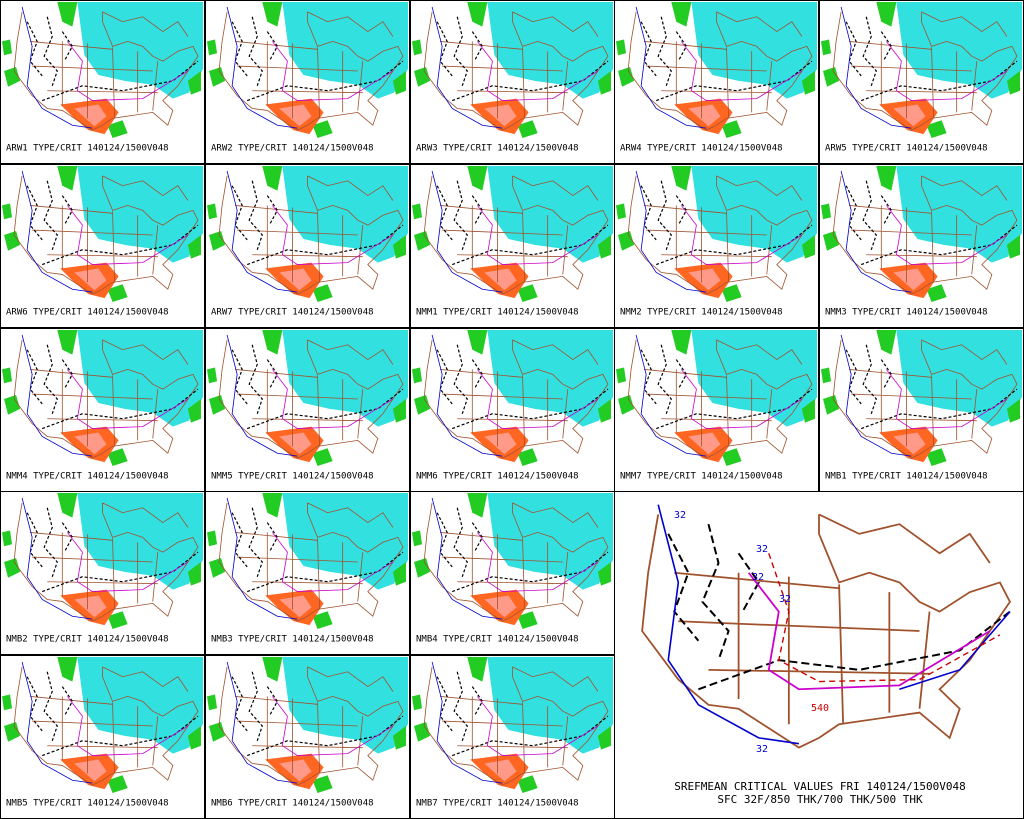 This screenshot has height=819, width=1024. What do you see at coordinates (87, 804) in the screenshot?
I see `panel-label: NMB5 TYPE/CRIT 140124/1500V048` at bounding box center [87, 804].